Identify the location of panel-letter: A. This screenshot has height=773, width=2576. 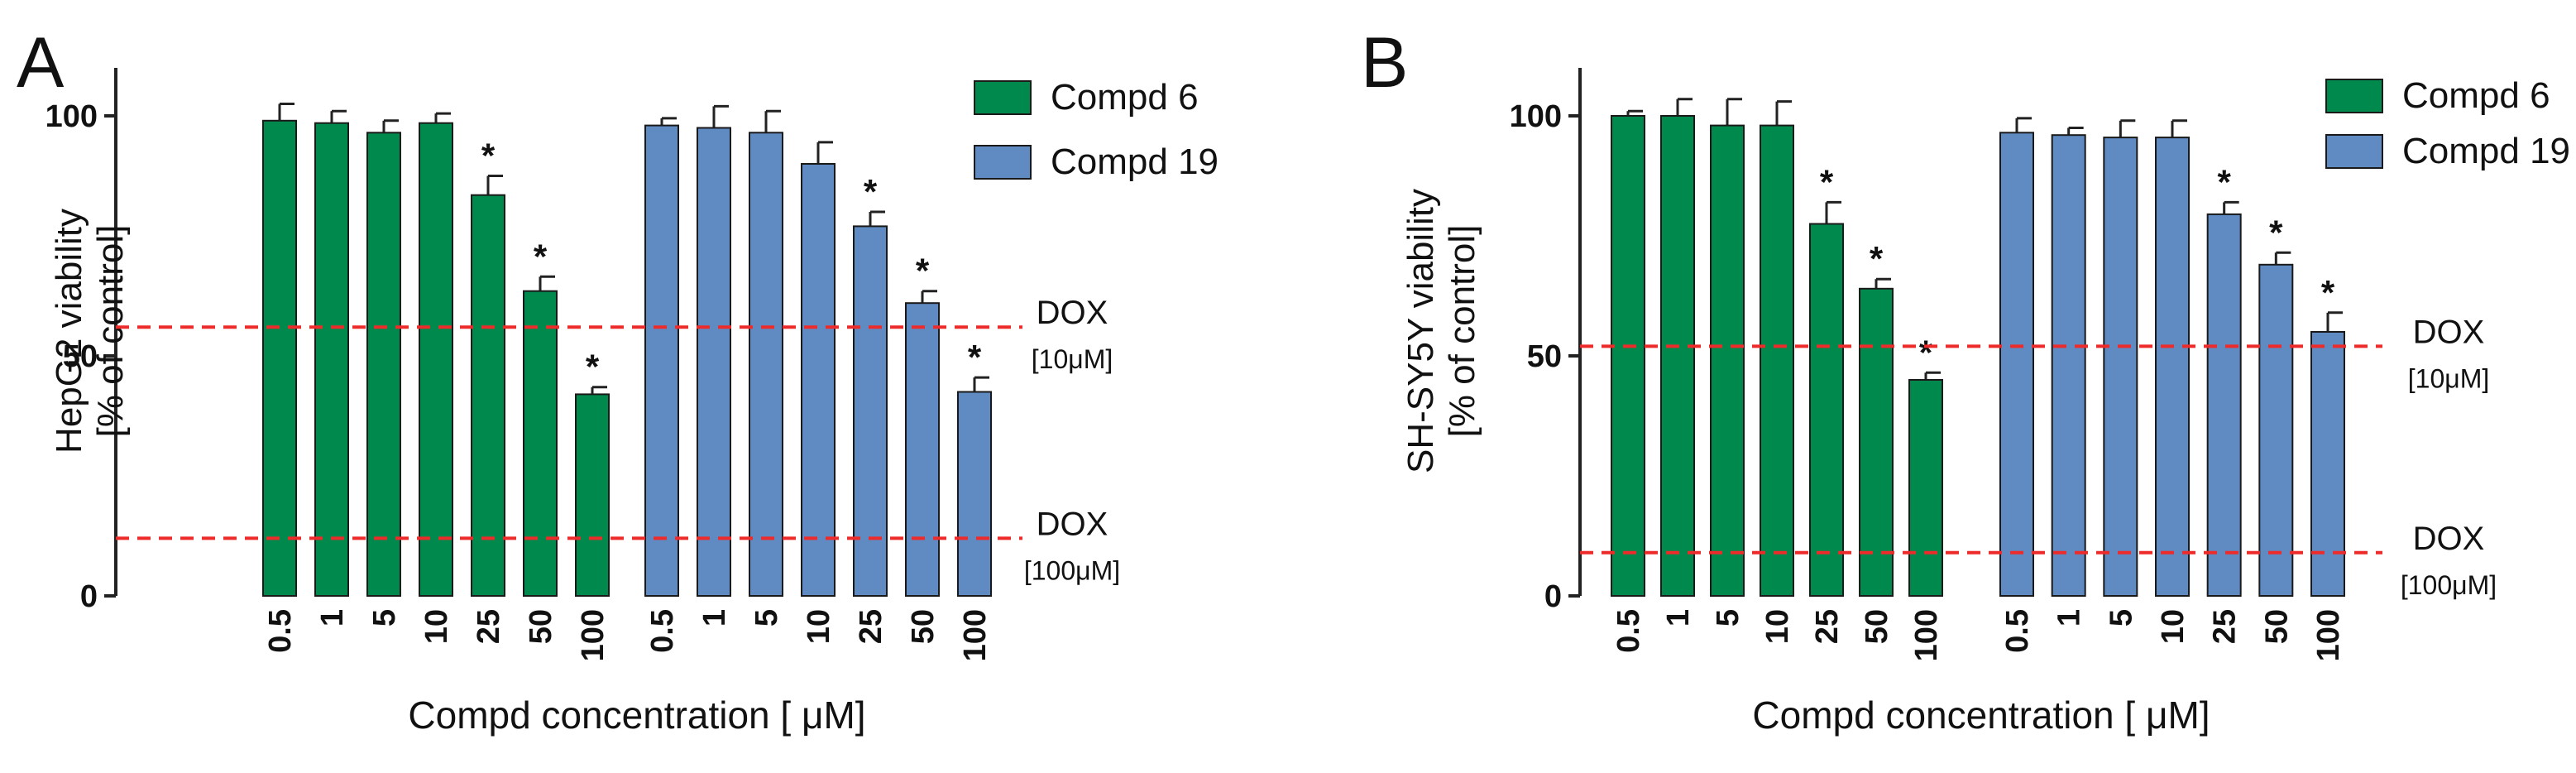
(41, 63).